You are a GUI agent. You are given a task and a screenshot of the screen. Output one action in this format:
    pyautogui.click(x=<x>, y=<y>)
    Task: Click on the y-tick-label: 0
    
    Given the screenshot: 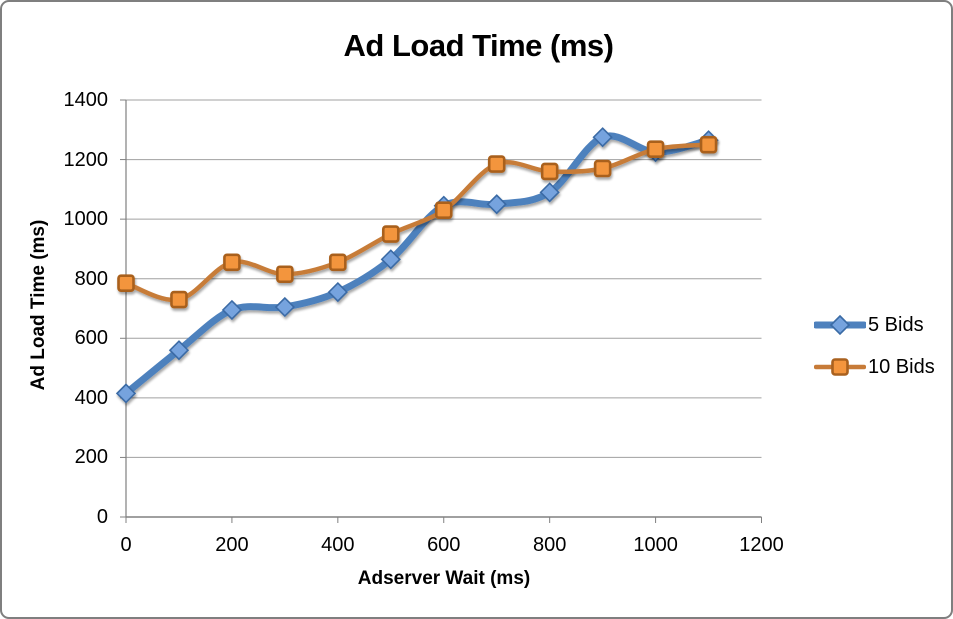 What is the action you would take?
    pyautogui.click(x=102, y=517)
    